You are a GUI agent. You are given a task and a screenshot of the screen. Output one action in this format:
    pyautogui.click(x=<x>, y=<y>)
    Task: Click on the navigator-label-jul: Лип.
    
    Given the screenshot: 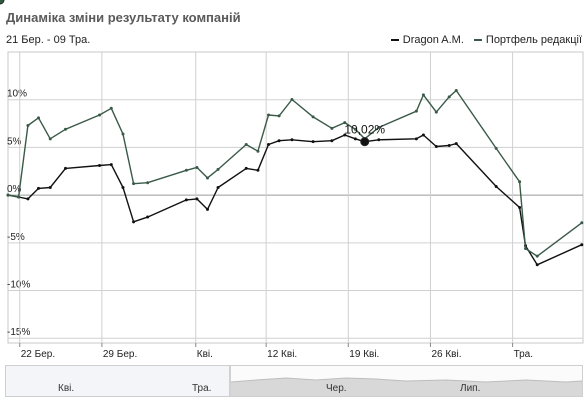 What is the action you would take?
    pyautogui.click(x=470, y=388)
    